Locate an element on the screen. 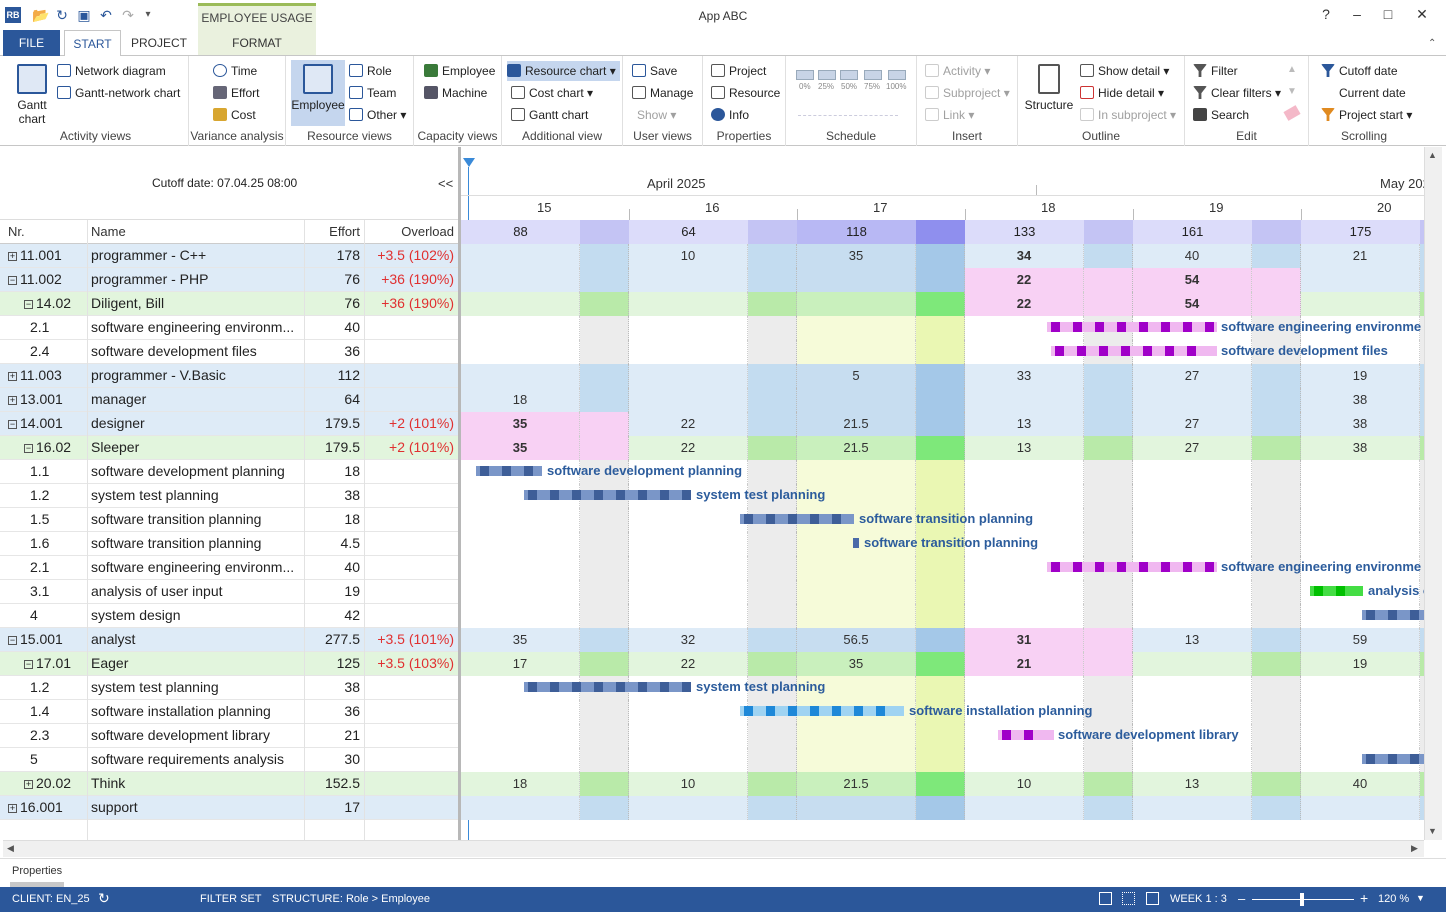 The image size is (1446, 912). activity-row: 1.4 software installation planning 36 is located at coordinates (229, 712).